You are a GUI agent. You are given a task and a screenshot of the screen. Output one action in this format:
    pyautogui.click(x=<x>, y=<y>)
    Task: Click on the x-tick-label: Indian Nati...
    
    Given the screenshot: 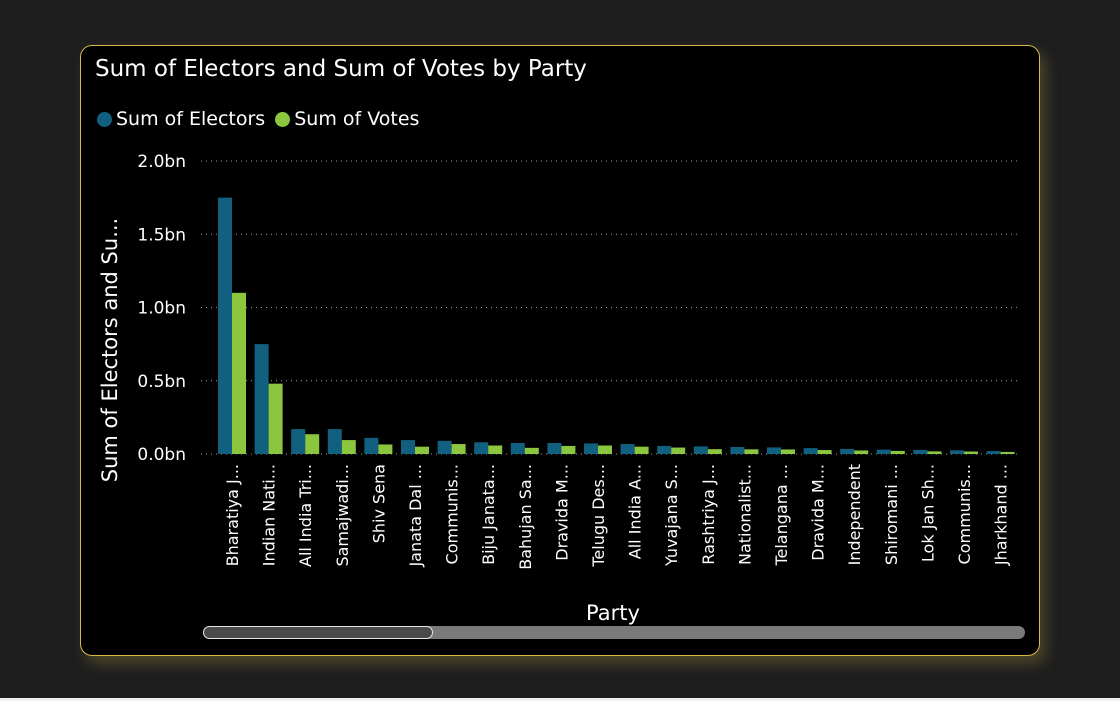 What is the action you would take?
    pyautogui.click(x=269, y=515)
    